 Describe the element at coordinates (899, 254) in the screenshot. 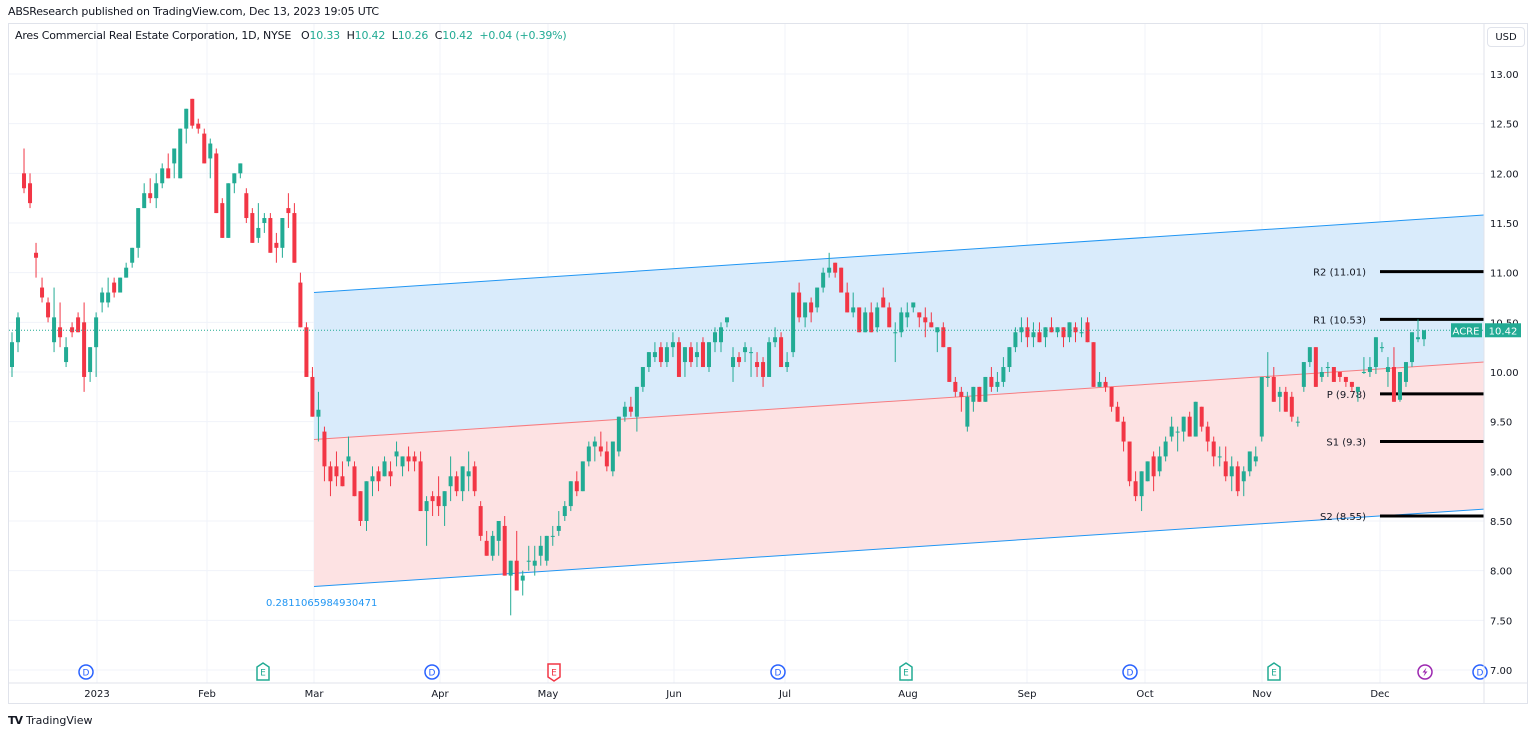

I see `channel-upper-line` at that location.